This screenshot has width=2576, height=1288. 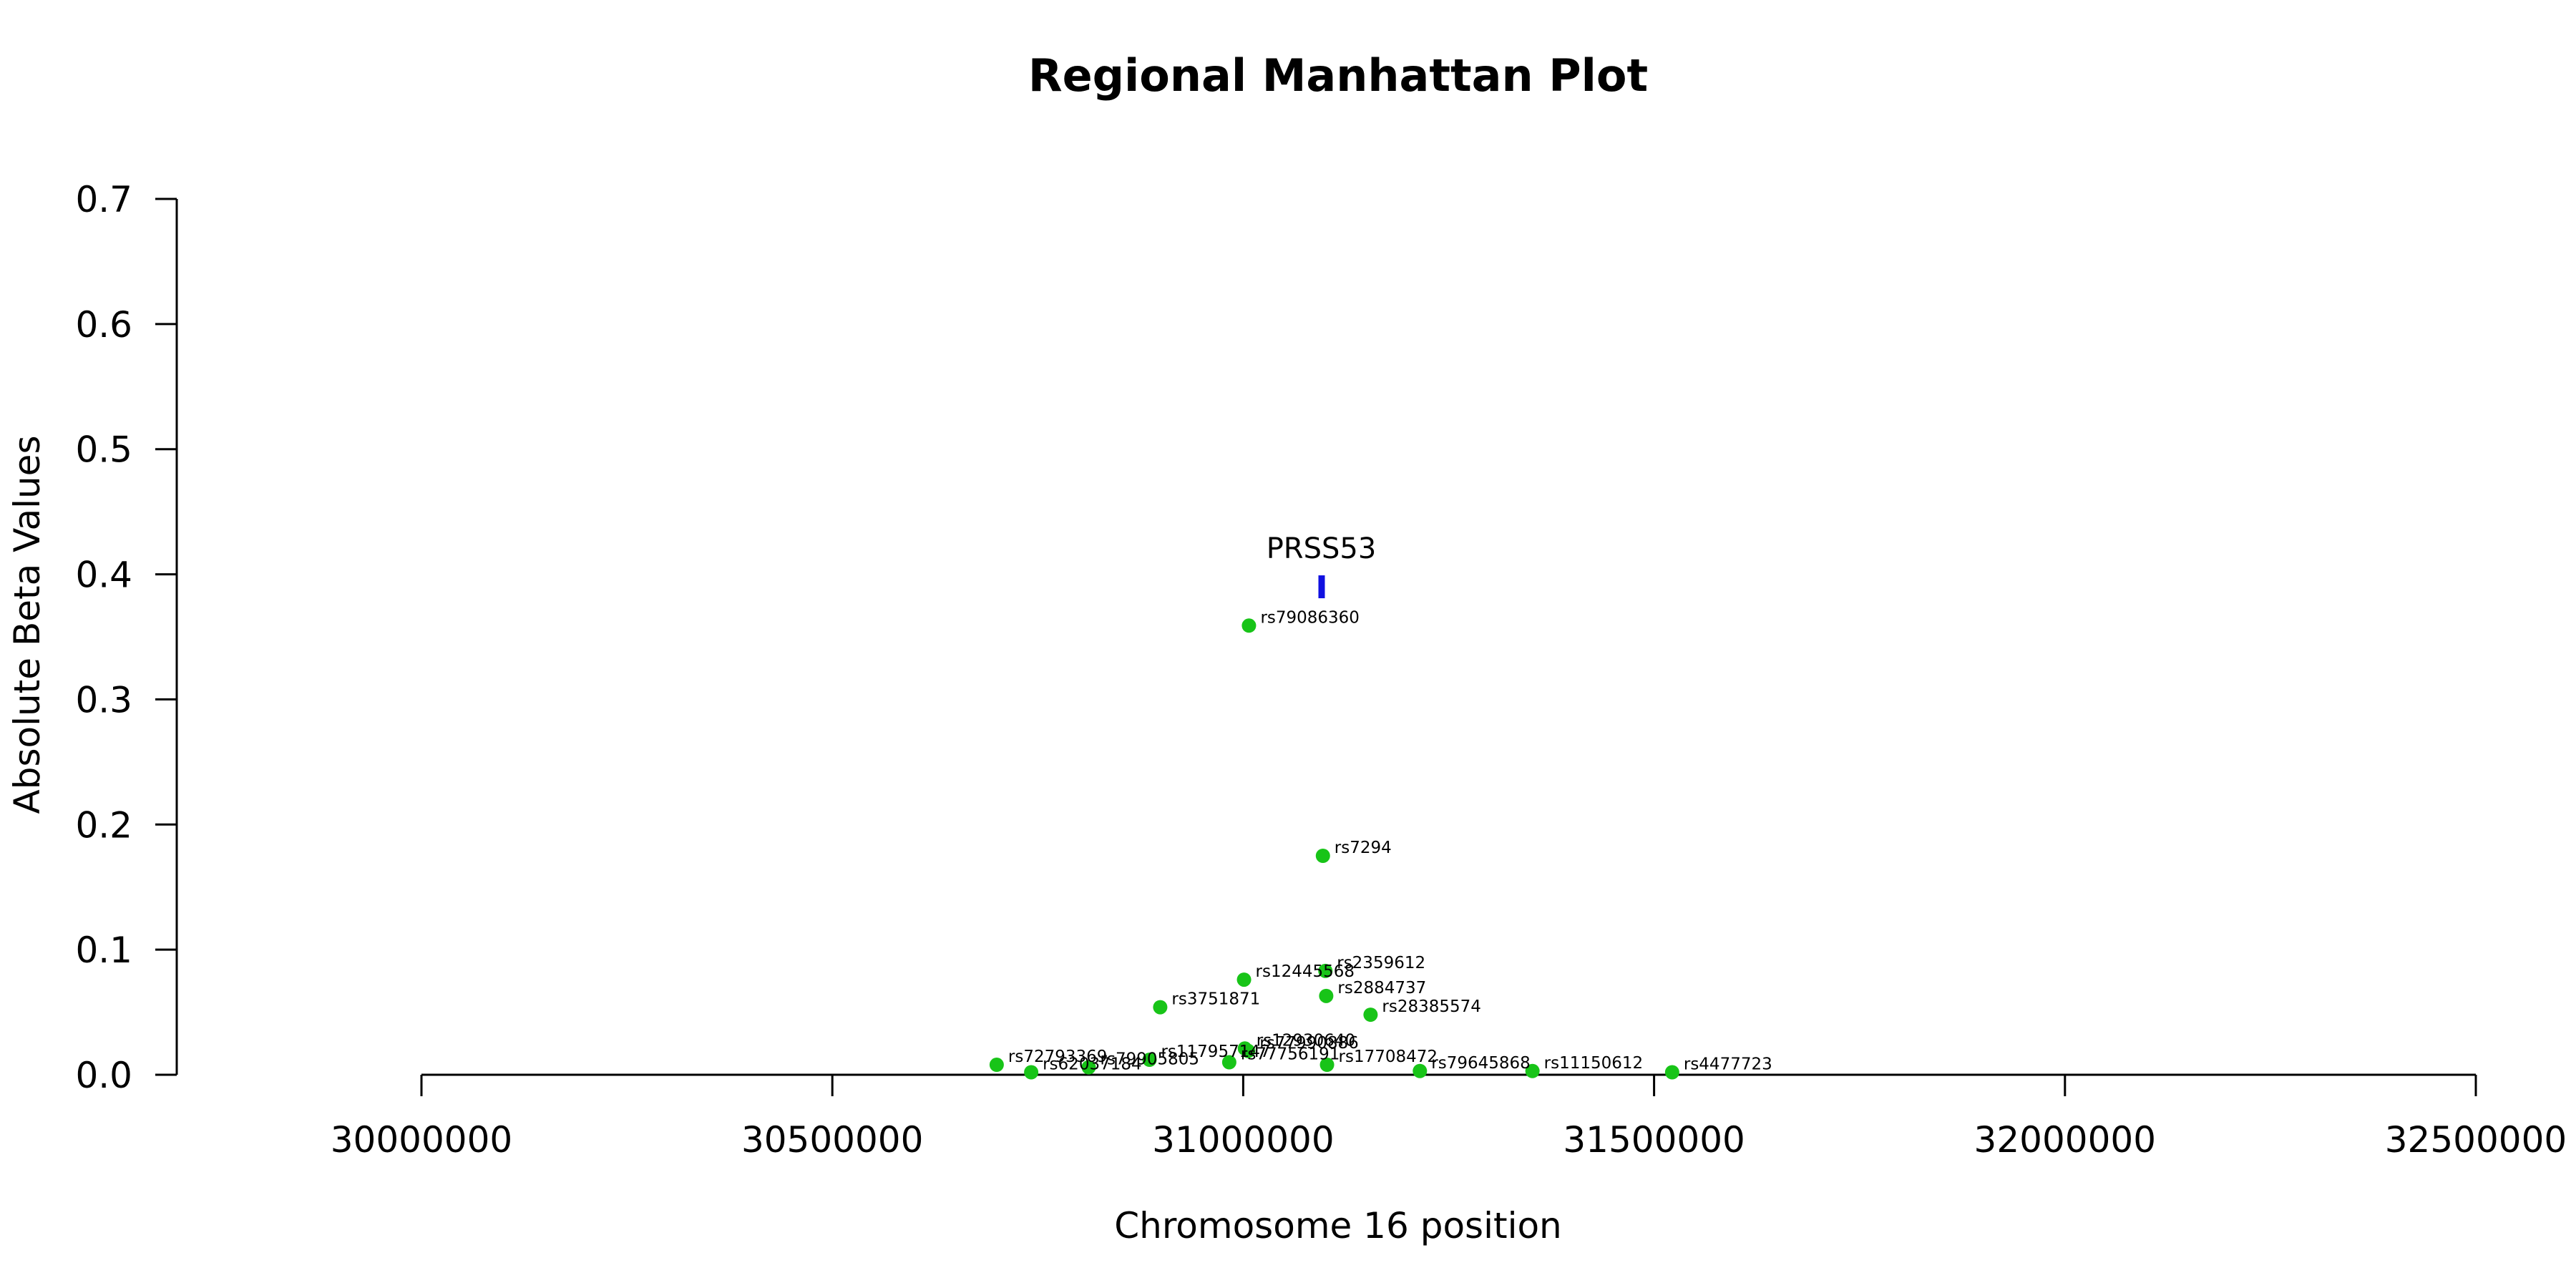 I want to click on snp-label: rs62037184, so click(x=1092, y=1064).